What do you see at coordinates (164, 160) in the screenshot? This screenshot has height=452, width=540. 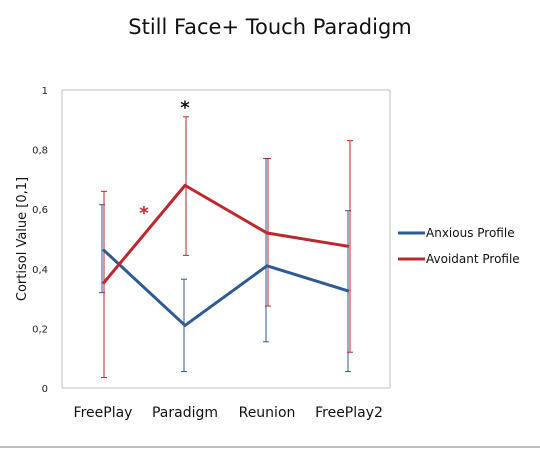 I see `annotations: **` at bounding box center [164, 160].